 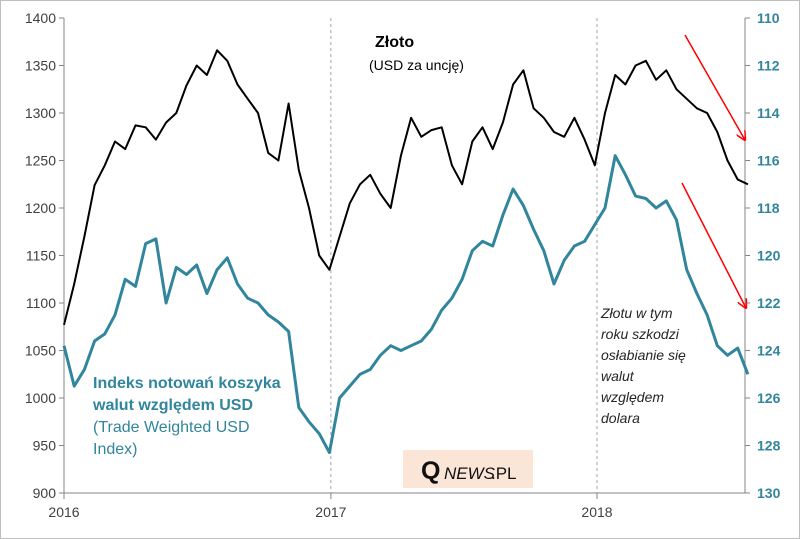 I want to click on usd-label-line-2: walut względem USD, so click(x=172, y=405).